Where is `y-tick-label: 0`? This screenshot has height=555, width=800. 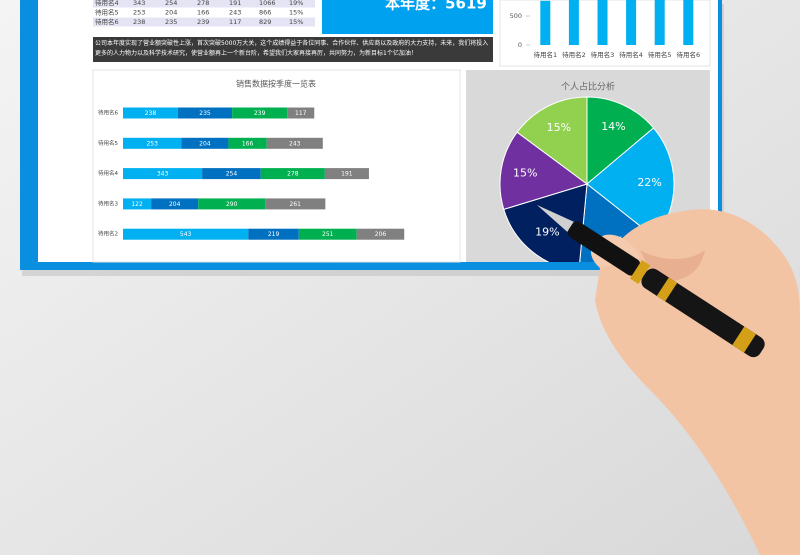
y-tick-label: 0 is located at coordinates (520, 45).